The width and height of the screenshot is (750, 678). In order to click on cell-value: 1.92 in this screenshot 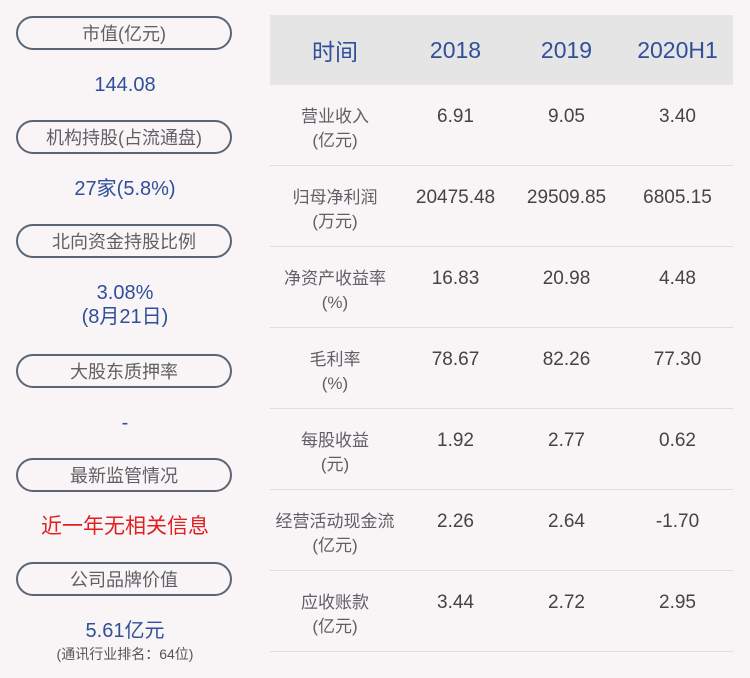, I will do `click(455, 440)`.